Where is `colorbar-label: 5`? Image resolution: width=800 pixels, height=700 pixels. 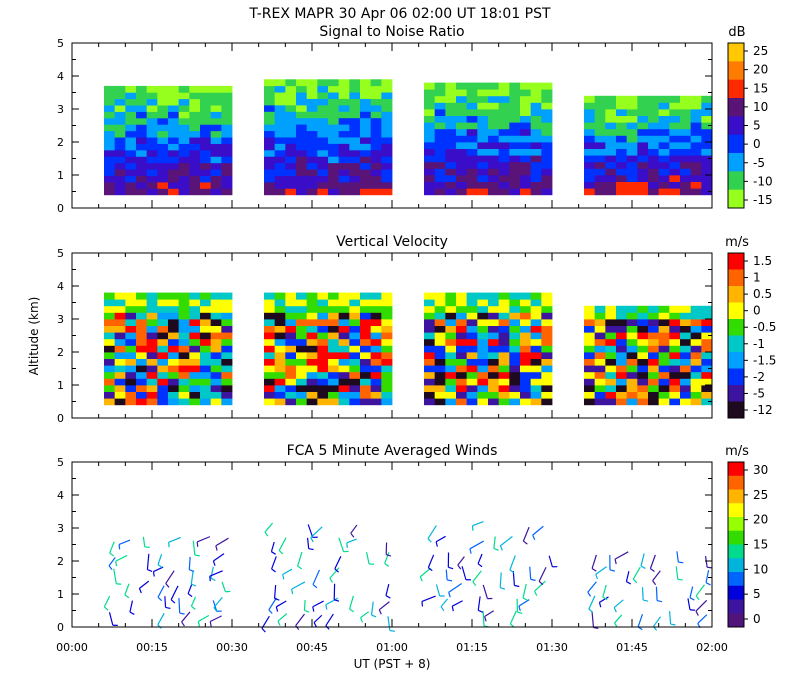
colorbar-label: 5 is located at coordinates (757, 126).